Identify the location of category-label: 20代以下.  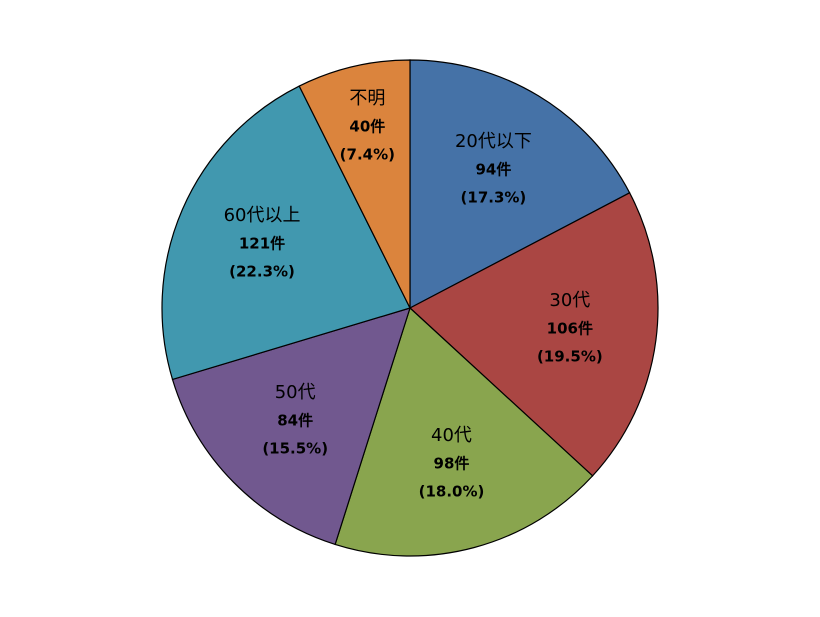
(493, 141).